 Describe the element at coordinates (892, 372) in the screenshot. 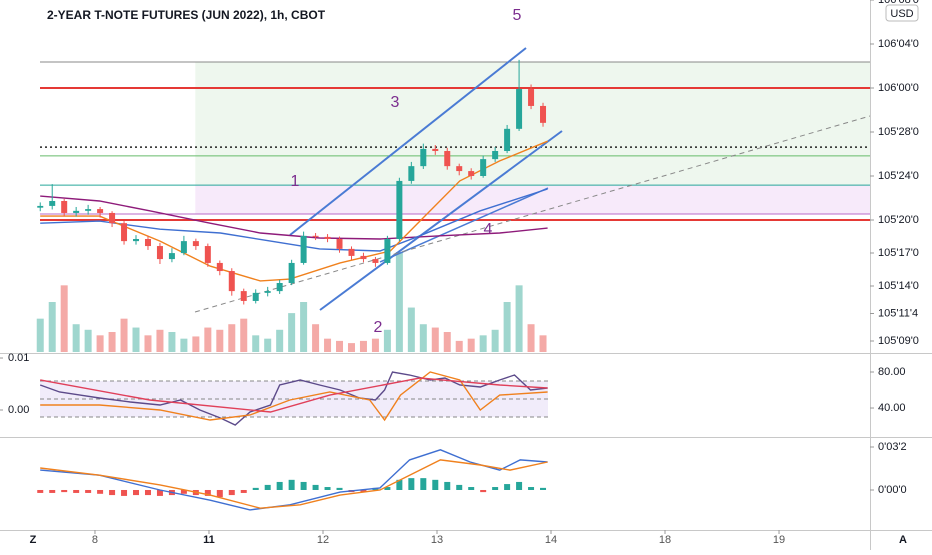

I see `y-tick-label: 80.00` at that location.